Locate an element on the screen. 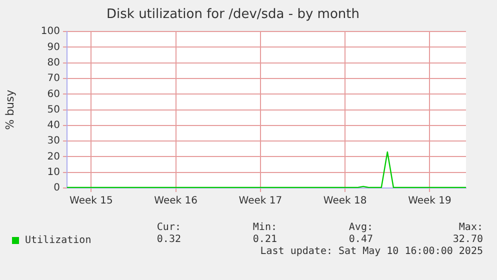  text: Min: is located at coordinates (264, 227).